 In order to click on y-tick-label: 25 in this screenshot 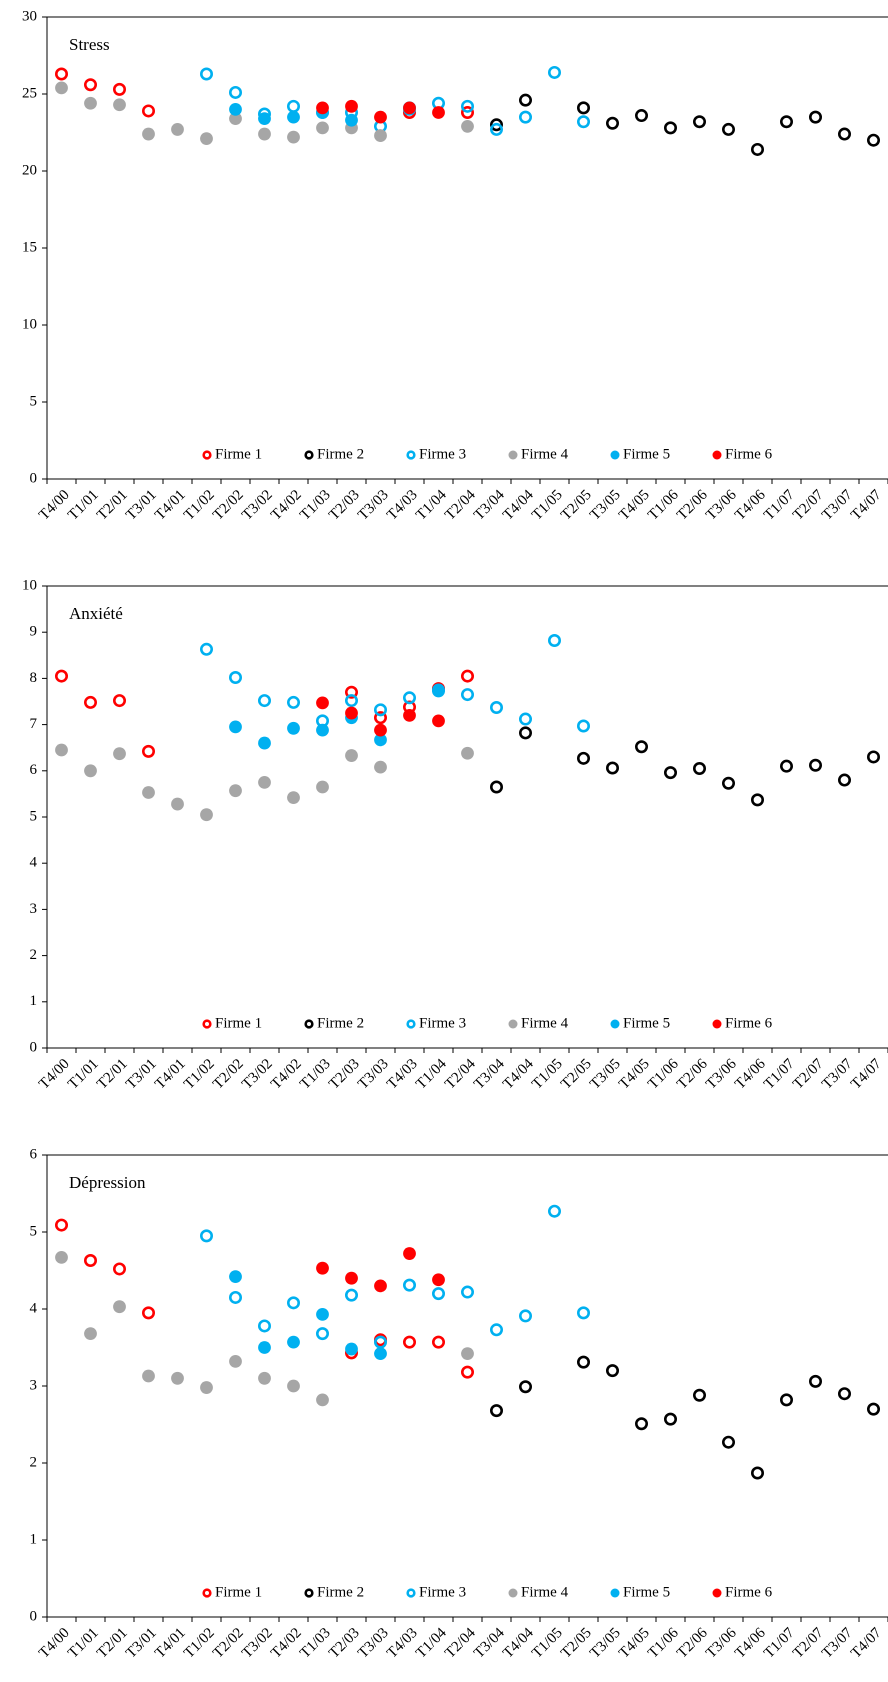, I will do `click(29, 93)`.